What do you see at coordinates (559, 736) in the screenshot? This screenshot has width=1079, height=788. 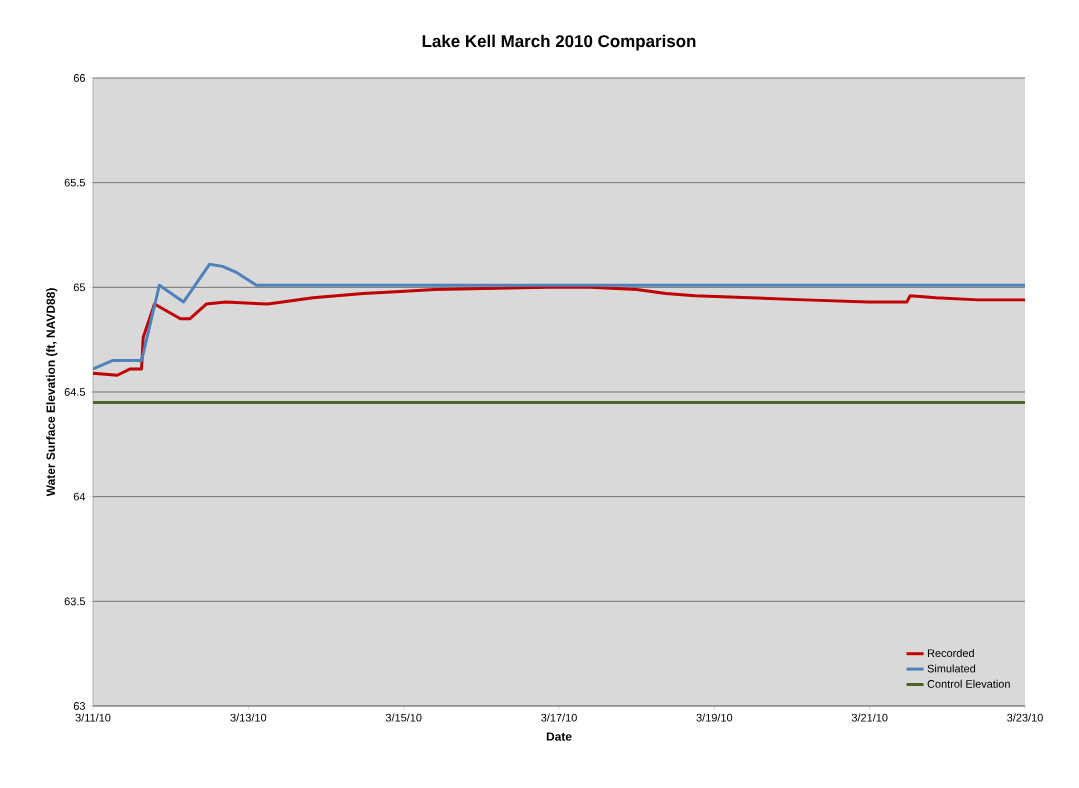 I see `x-axis-title: Date` at bounding box center [559, 736].